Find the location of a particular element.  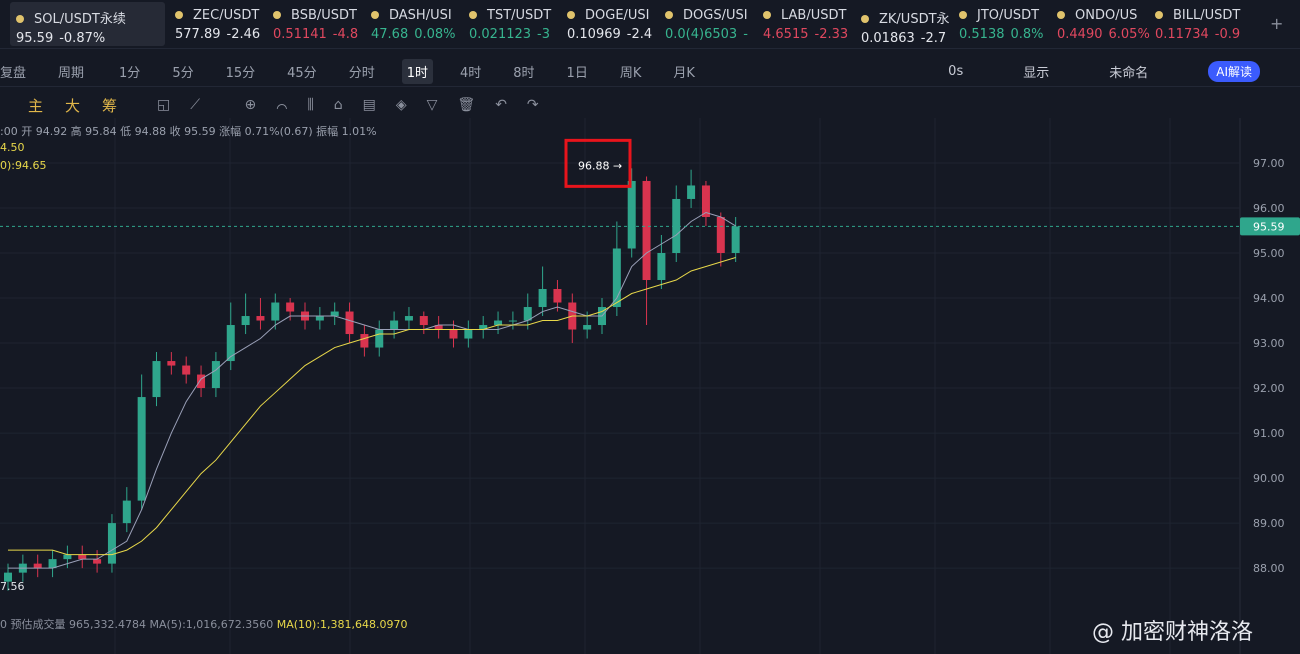

tool-button: 未命名 is located at coordinates (1129, 73).